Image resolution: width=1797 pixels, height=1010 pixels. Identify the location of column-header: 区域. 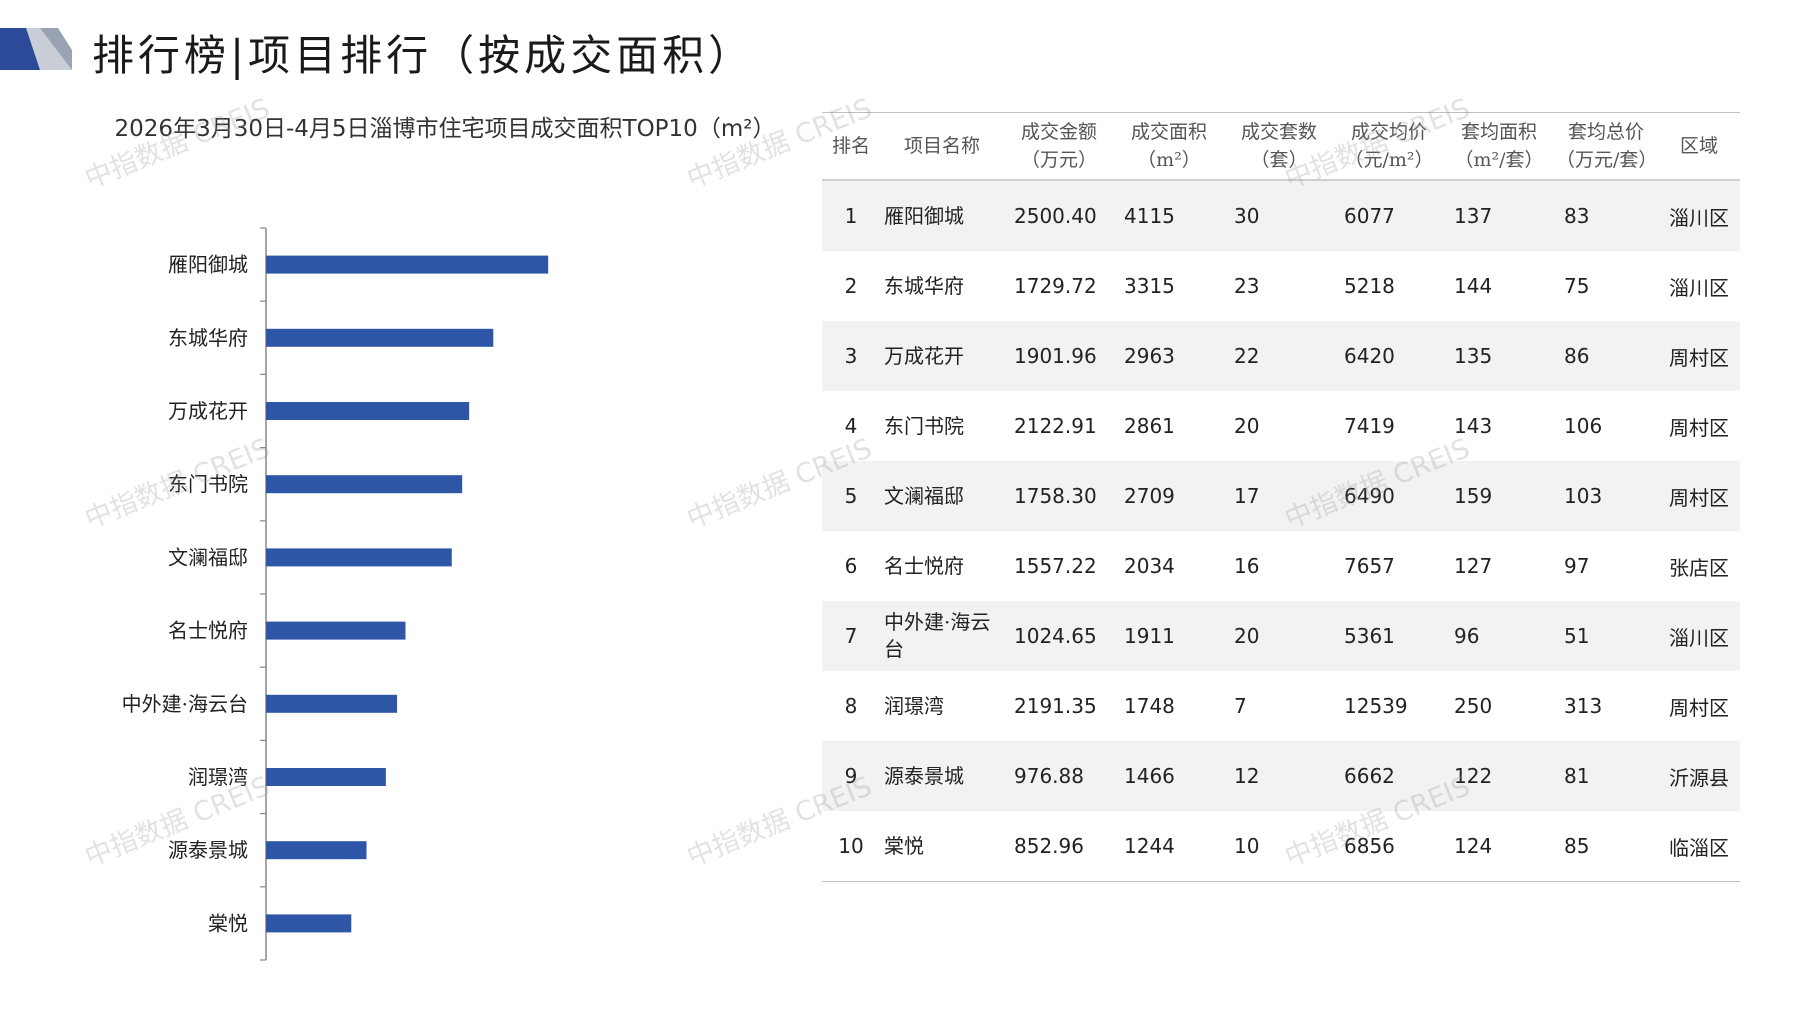
(1699, 147).